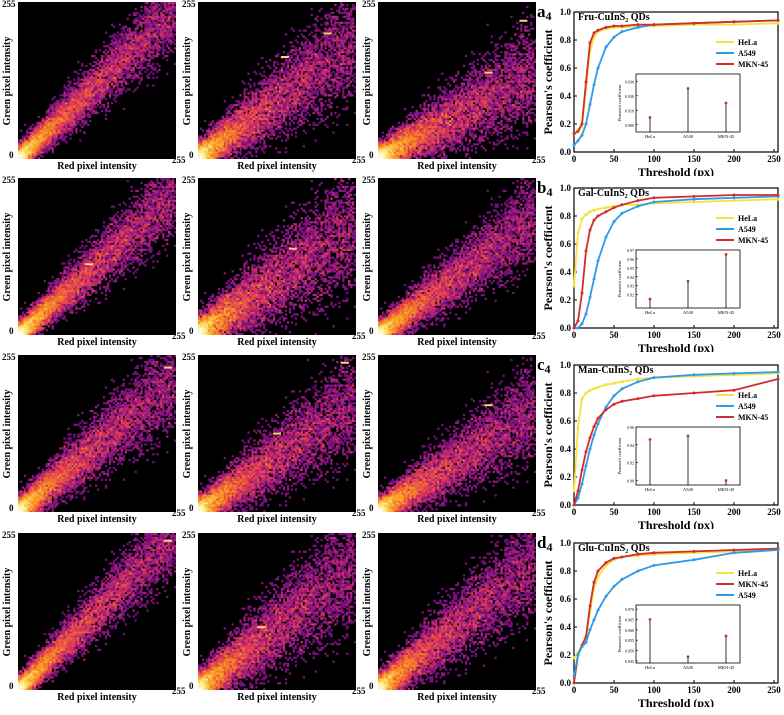 The height and width of the screenshot is (715, 784). I want to click on inset-y-tick-label: 0.93, so click(630, 286).